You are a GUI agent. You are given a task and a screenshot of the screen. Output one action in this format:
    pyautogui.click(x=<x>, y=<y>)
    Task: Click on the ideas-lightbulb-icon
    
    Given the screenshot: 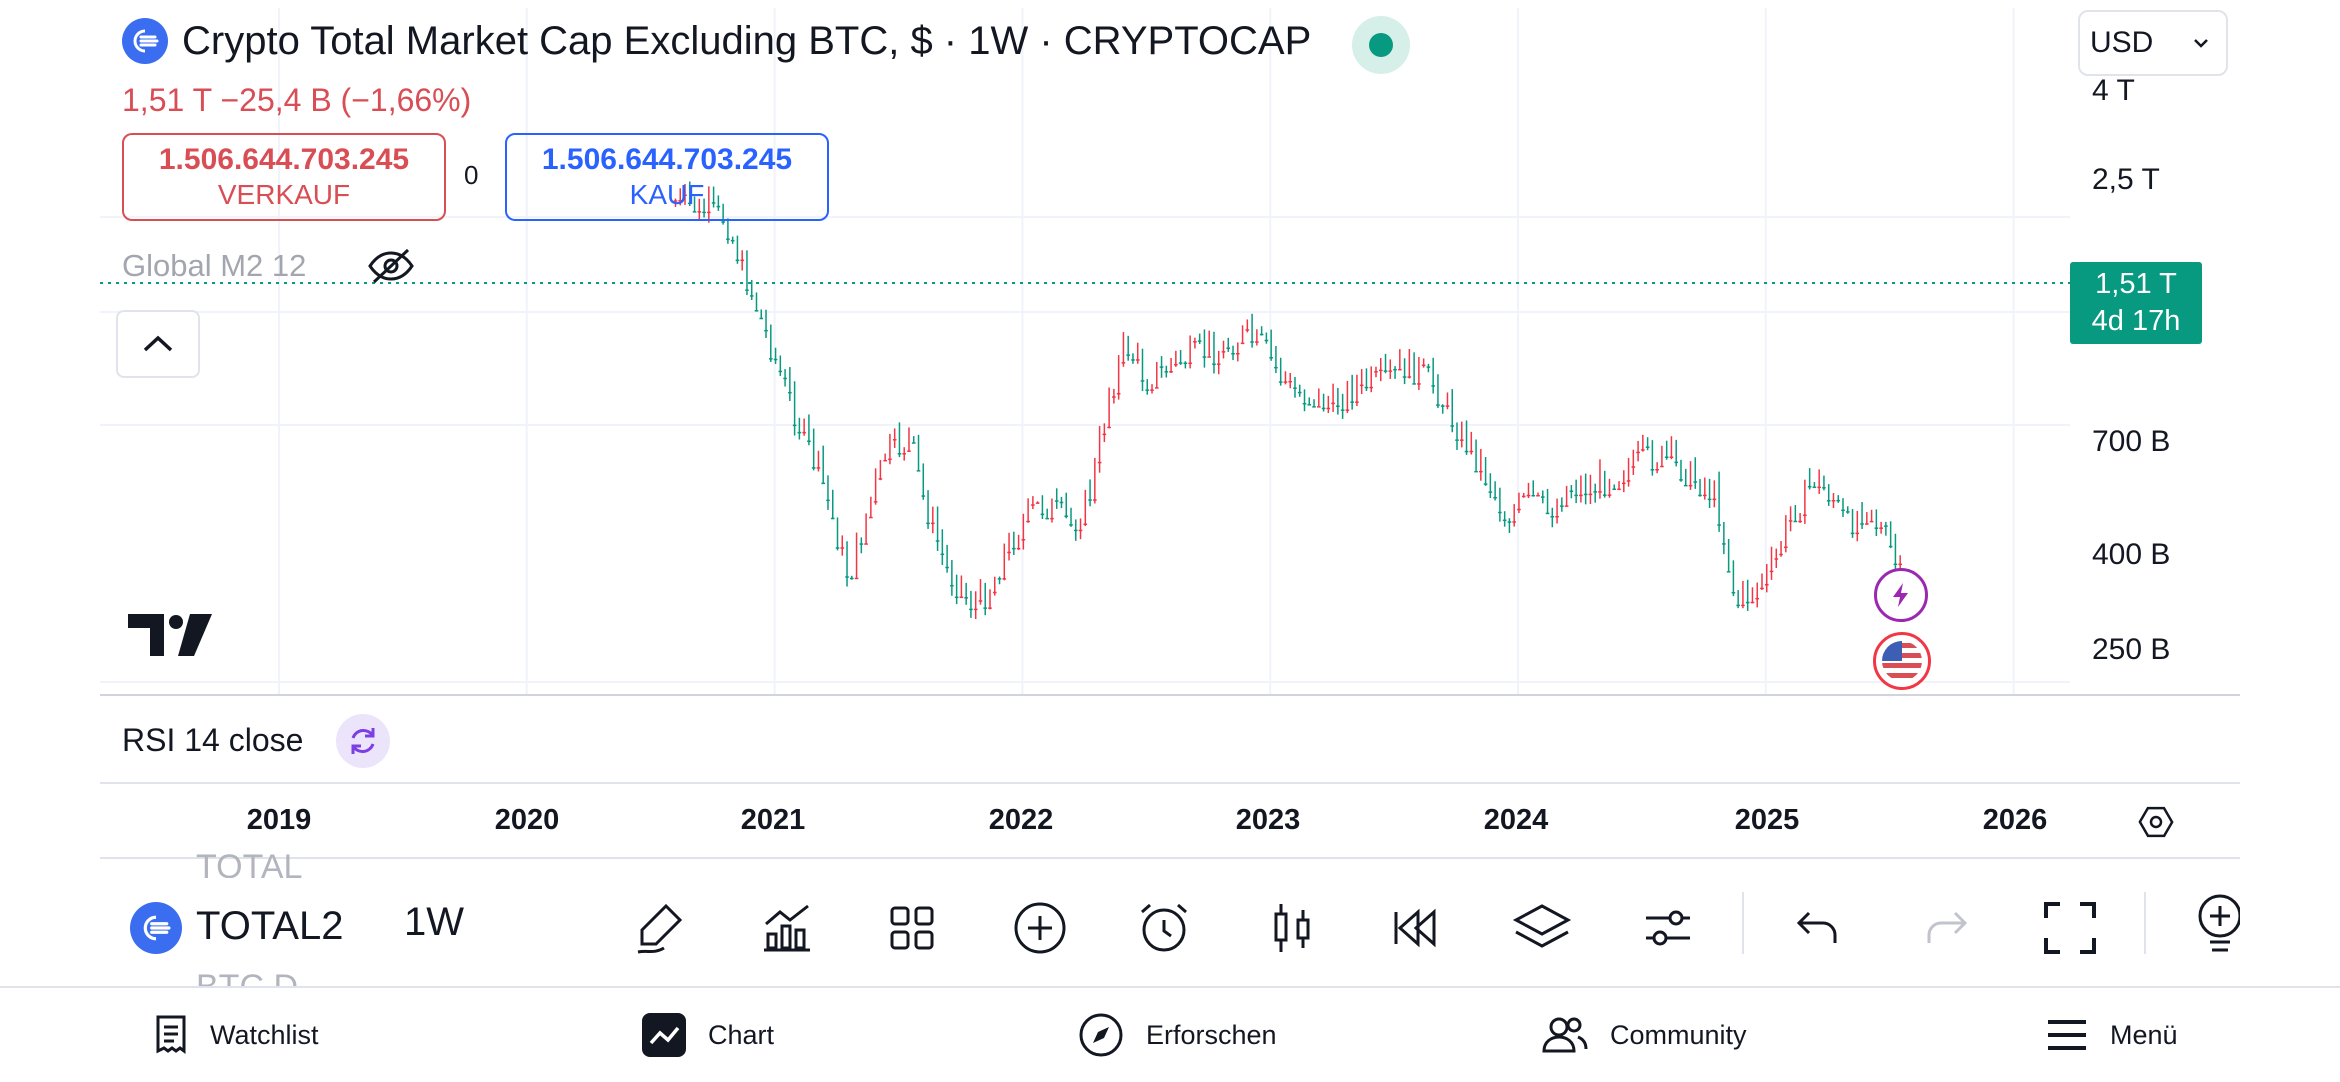 What is the action you would take?
    pyautogui.click(x=2215, y=925)
    